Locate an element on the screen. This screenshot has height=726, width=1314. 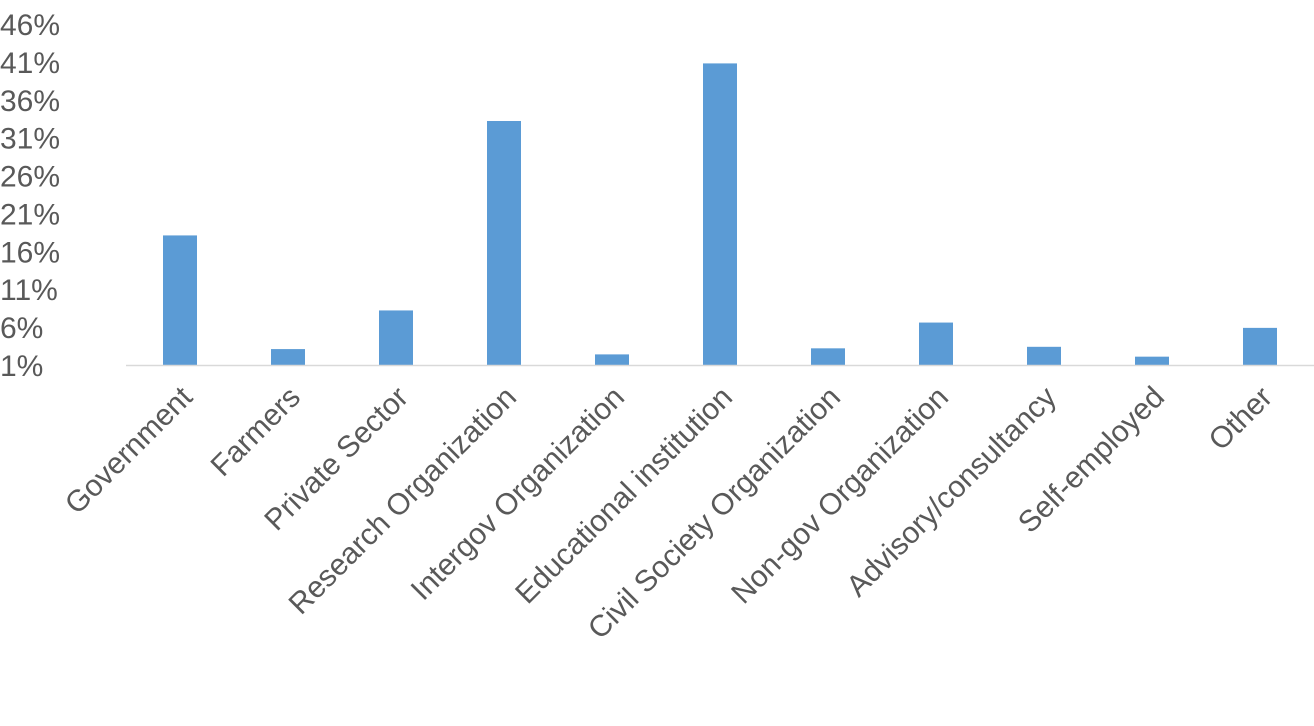
y-tick-label: 26% is located at coordinates (30, 177).